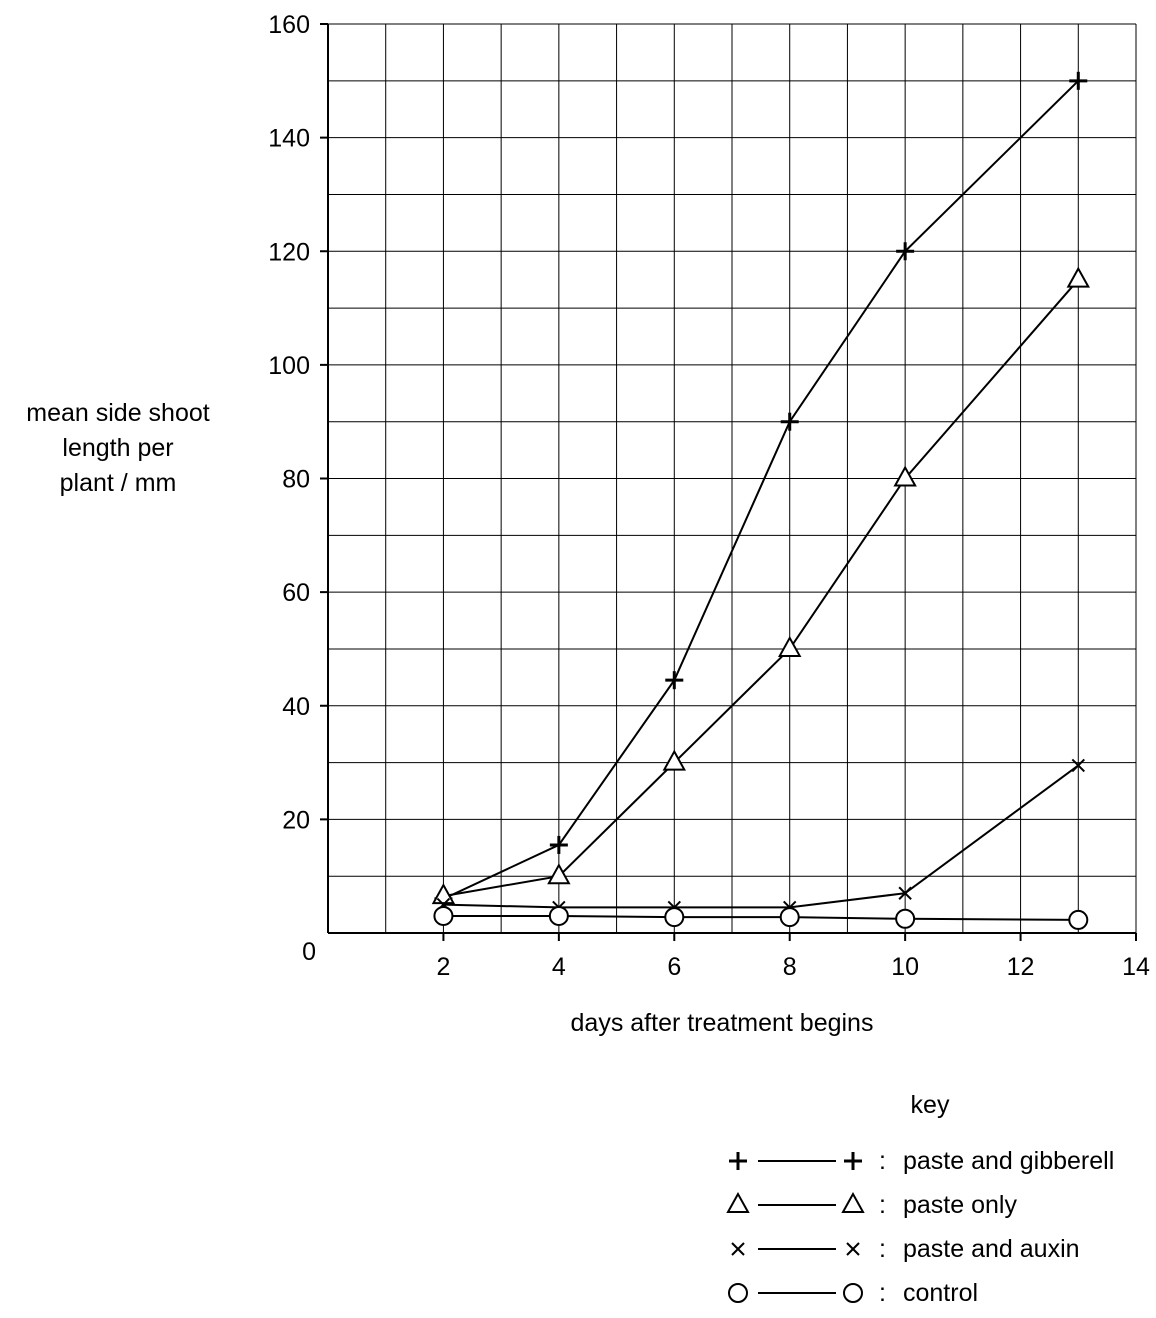 Image resolution: width=1156 pixels, height=1318 pixels. Describe the element at coordinates (871, 1205) in the screenshot. I see `legend-item: : paste only` at that location.